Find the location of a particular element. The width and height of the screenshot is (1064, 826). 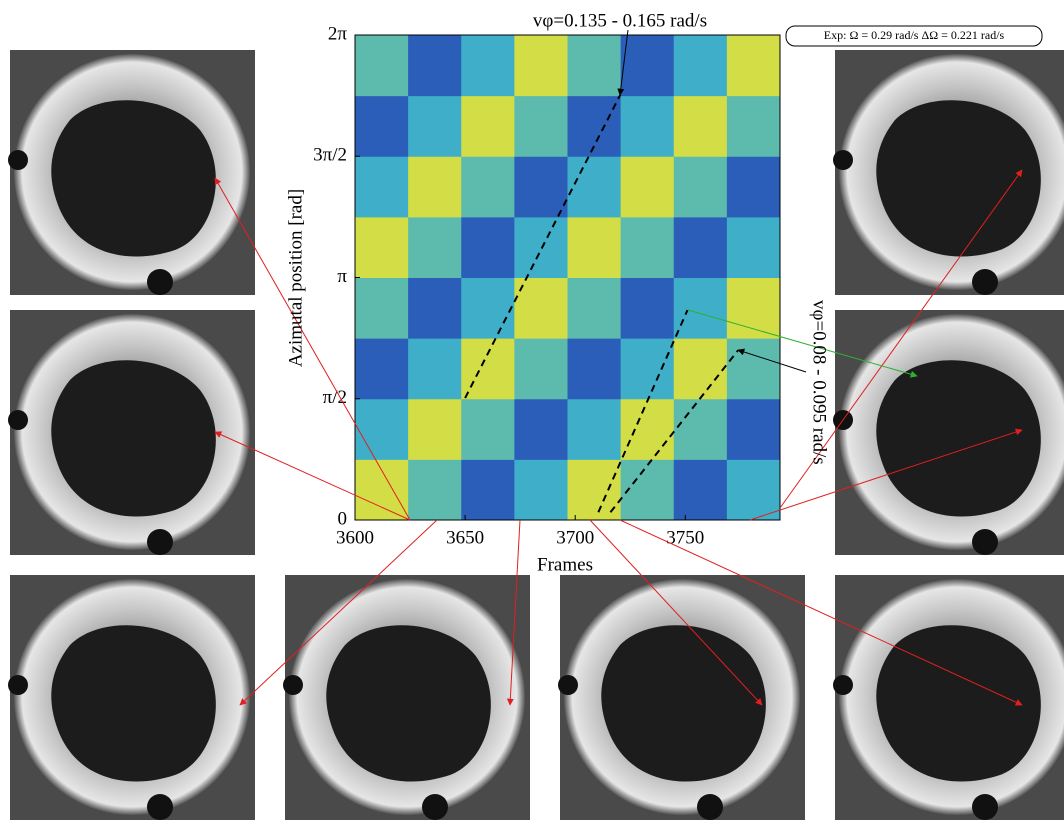

y-tick-label: 3π/2 is located at coordinates (330, 155).